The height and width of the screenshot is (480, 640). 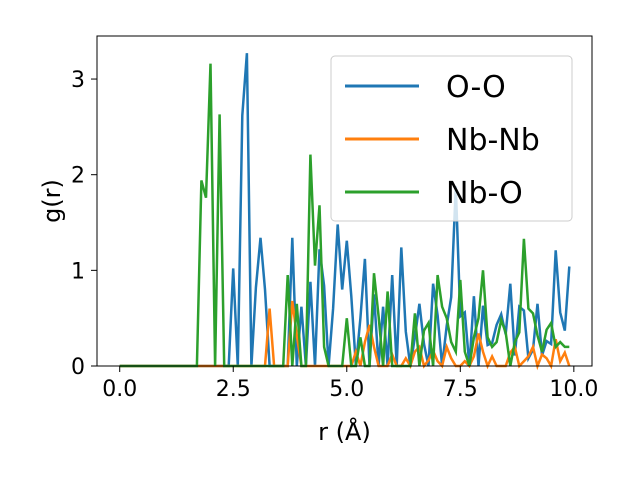 I want to click on y-axis-label: g(r), so click(x=52, y=201).